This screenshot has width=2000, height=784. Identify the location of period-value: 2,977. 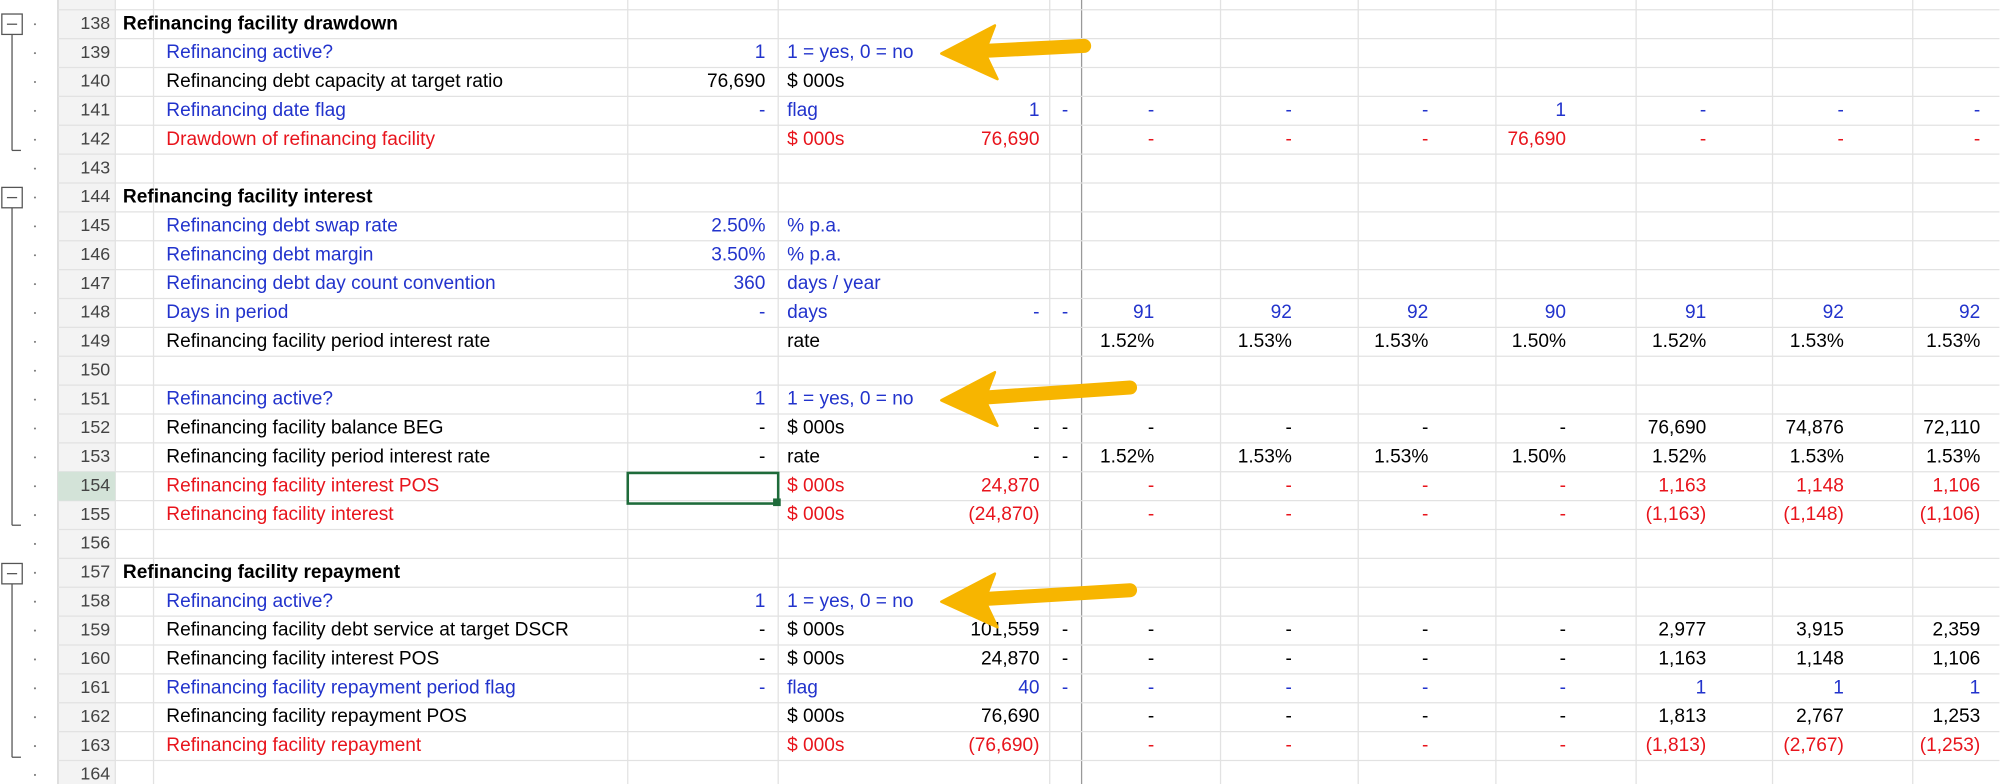
(1682, 630).